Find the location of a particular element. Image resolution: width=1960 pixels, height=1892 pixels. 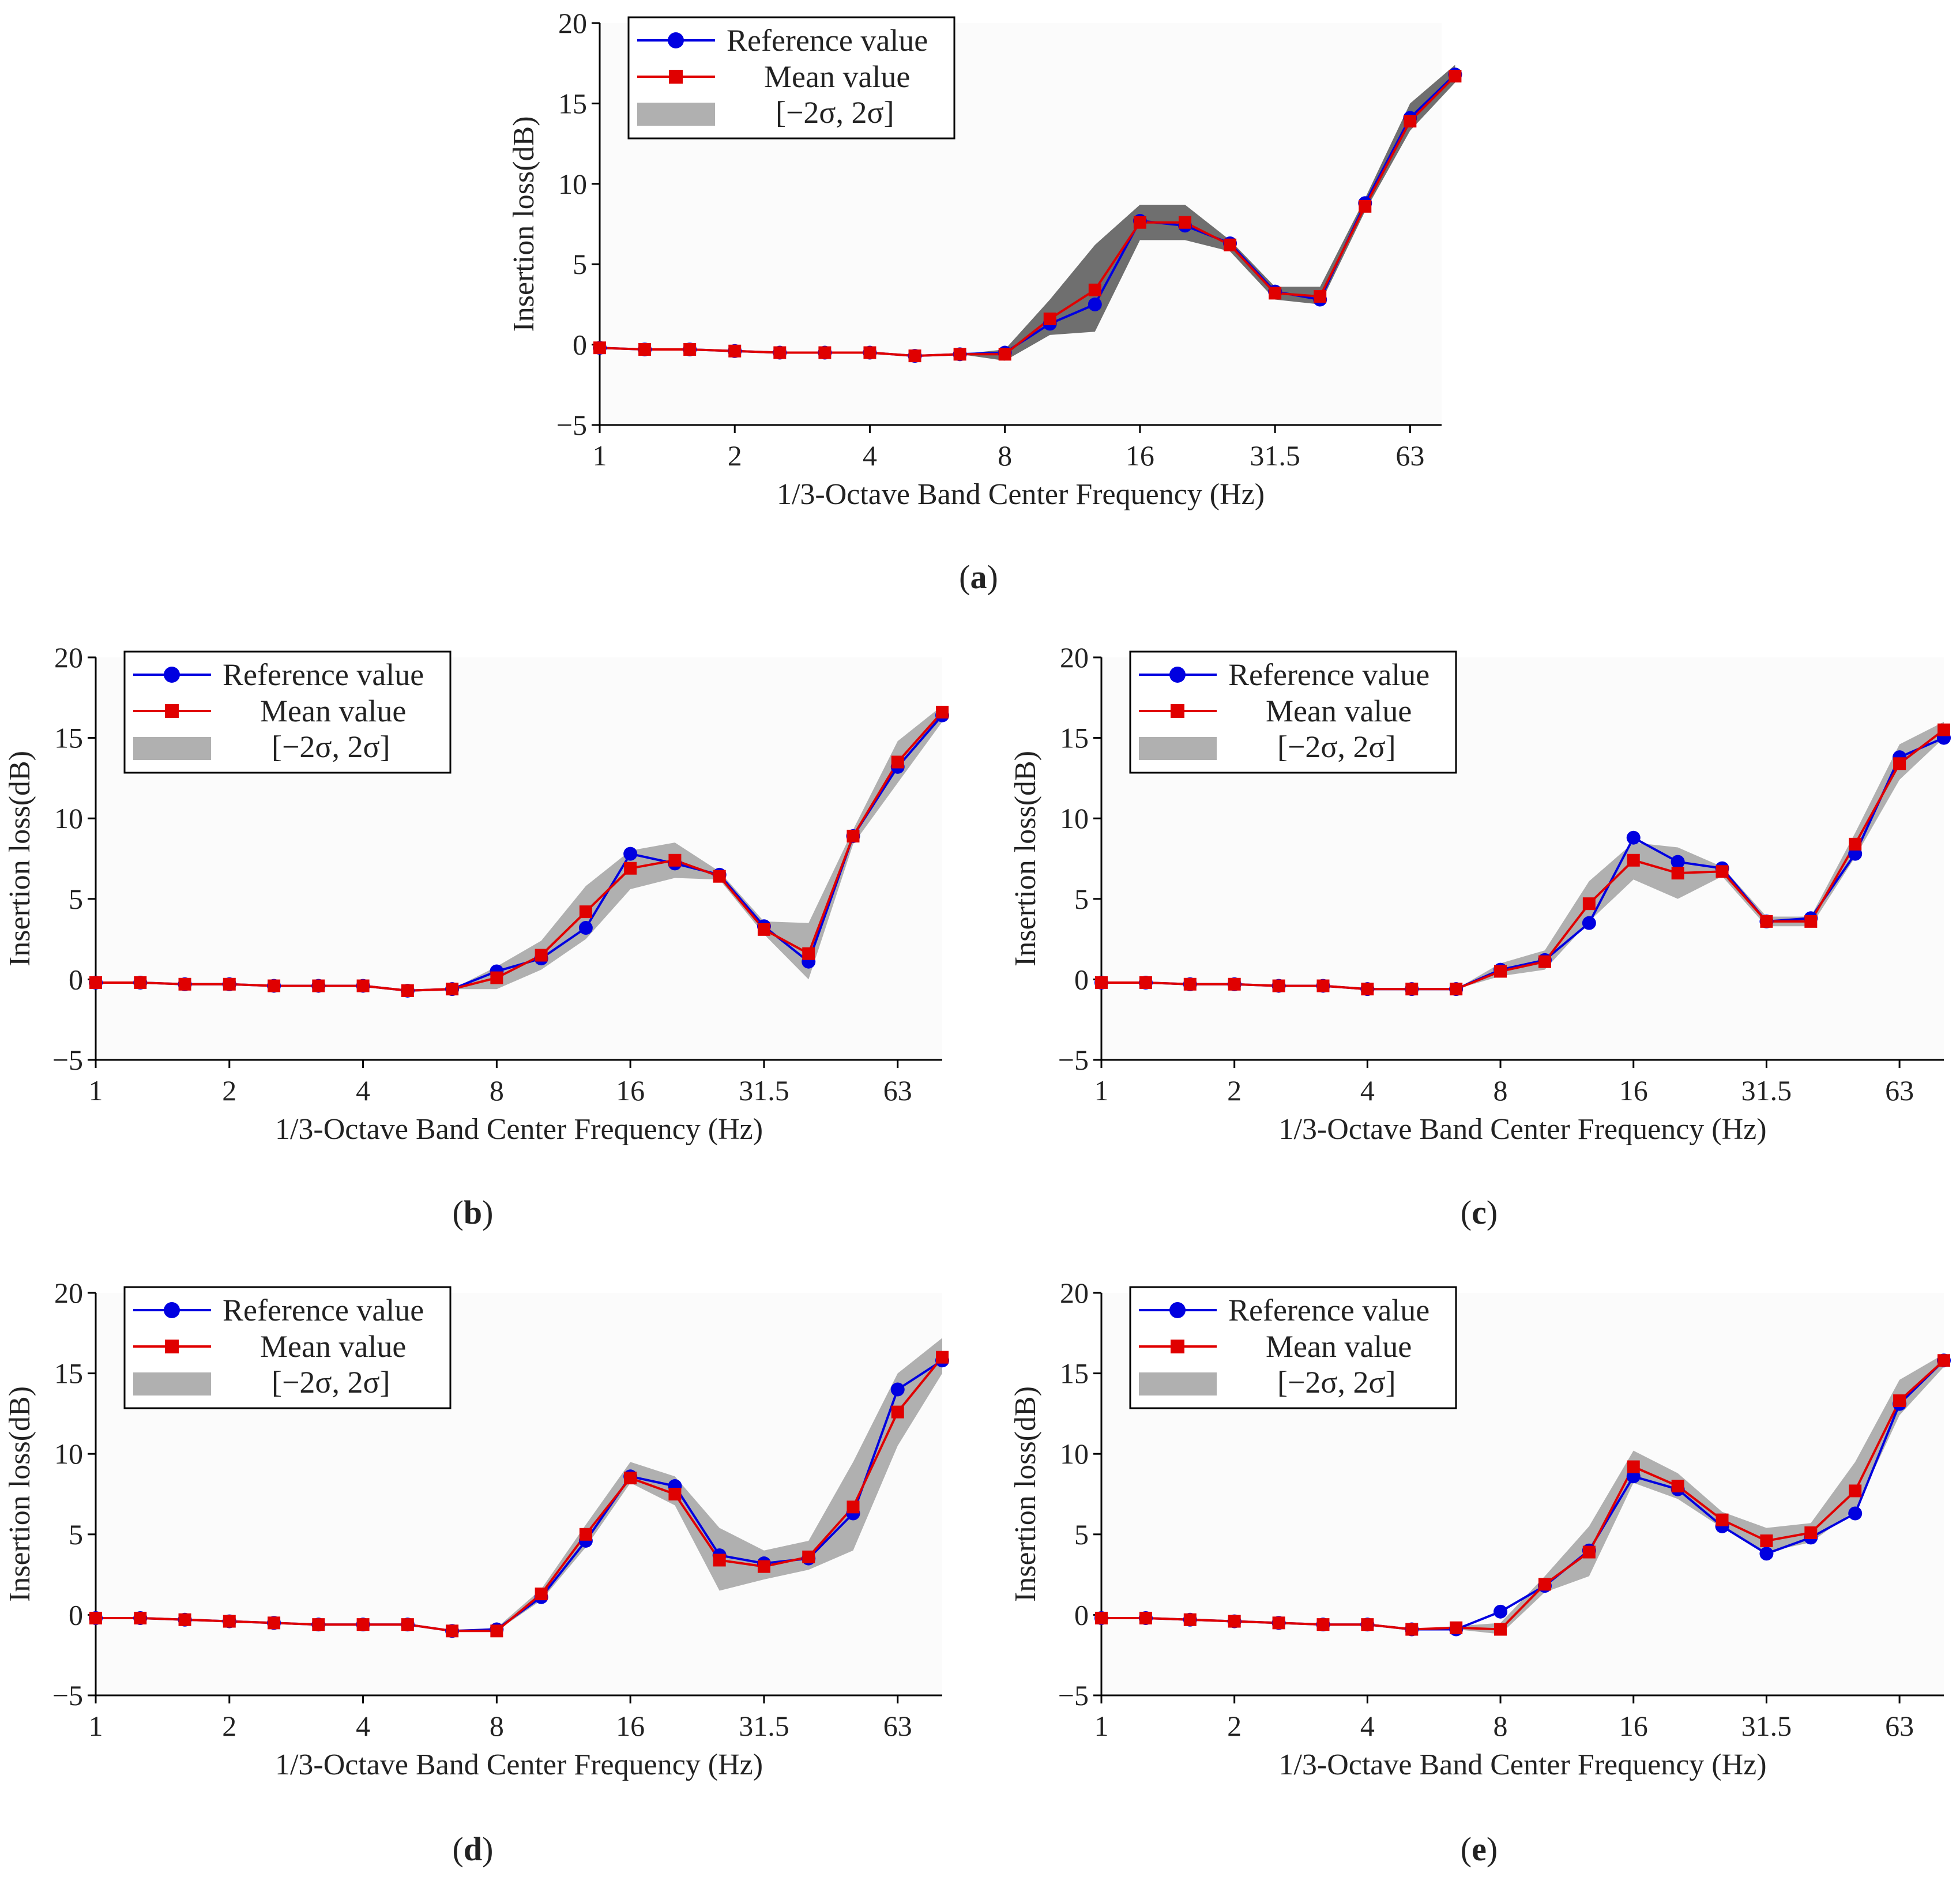

x-tick-label: 16 is located at coordinates (1633, 1090).